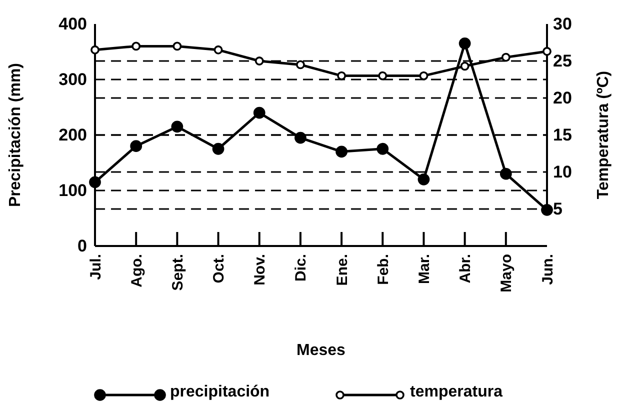  Describe the element at coordinates (137, 271) in the screenshot. I see `x-tick-label: Ago.` at that location.